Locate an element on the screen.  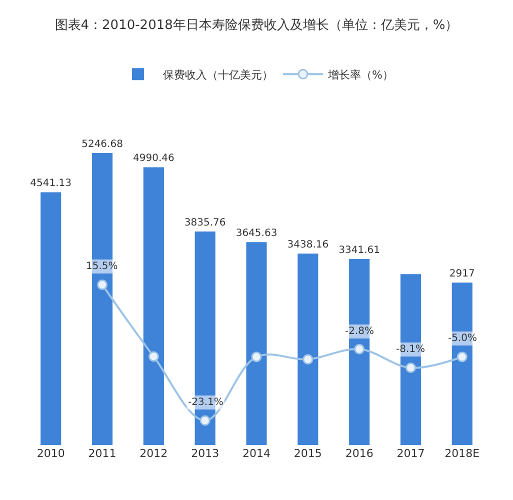
data-label: 2917 is located at coordinates (462, 274).